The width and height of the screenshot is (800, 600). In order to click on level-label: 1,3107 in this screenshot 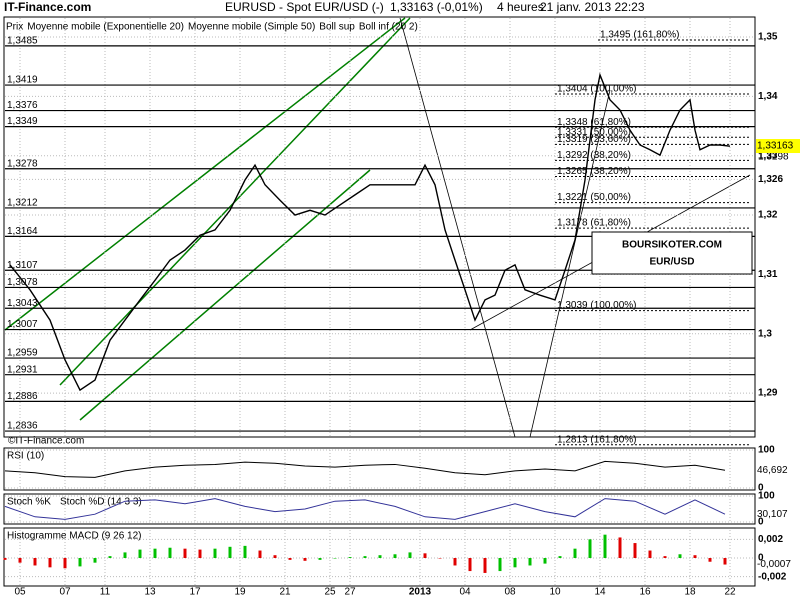, I will do `click(22, 265)`.